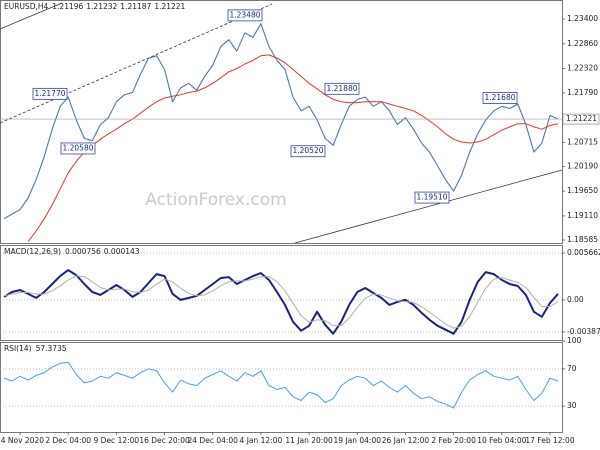 The image size is (600, 450). Describe the element at coordinates (582, 165) in the screenshot. I see `y-tick-label: 1.20190` at that location.